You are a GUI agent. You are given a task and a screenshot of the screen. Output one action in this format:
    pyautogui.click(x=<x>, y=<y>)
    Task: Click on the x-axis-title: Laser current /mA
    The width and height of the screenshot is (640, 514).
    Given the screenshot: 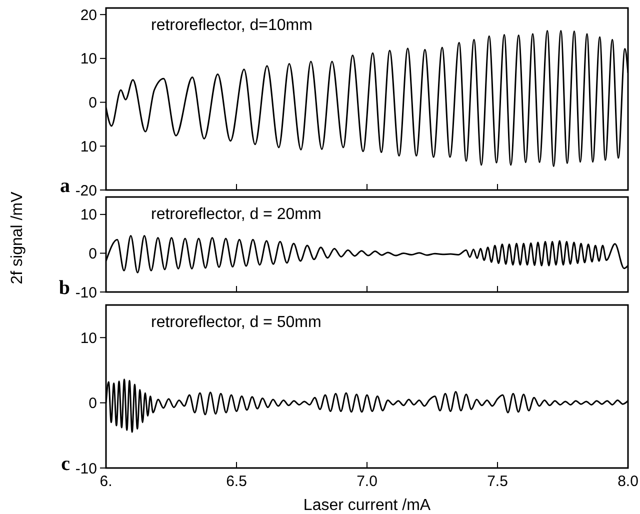 What is the action you would take?
    pyautogui.click(x=367, y=505)
    